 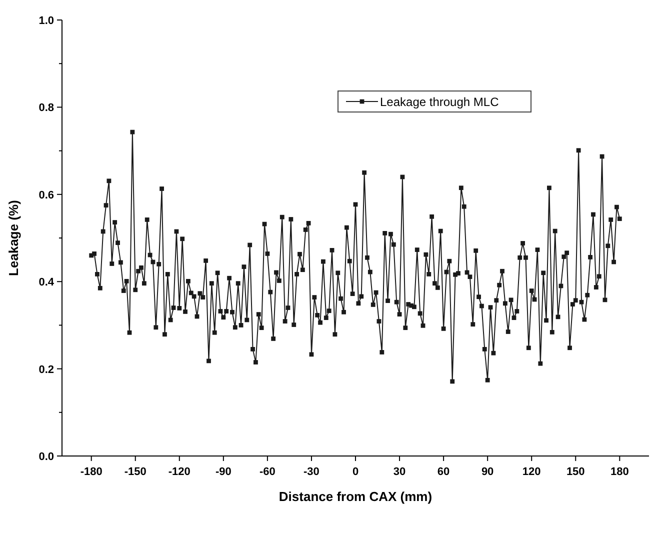 What do you see at coordinates (46, 21) in the screenshot?
I see `y-tick-label: 1.0` at bounding box center [46, 21].